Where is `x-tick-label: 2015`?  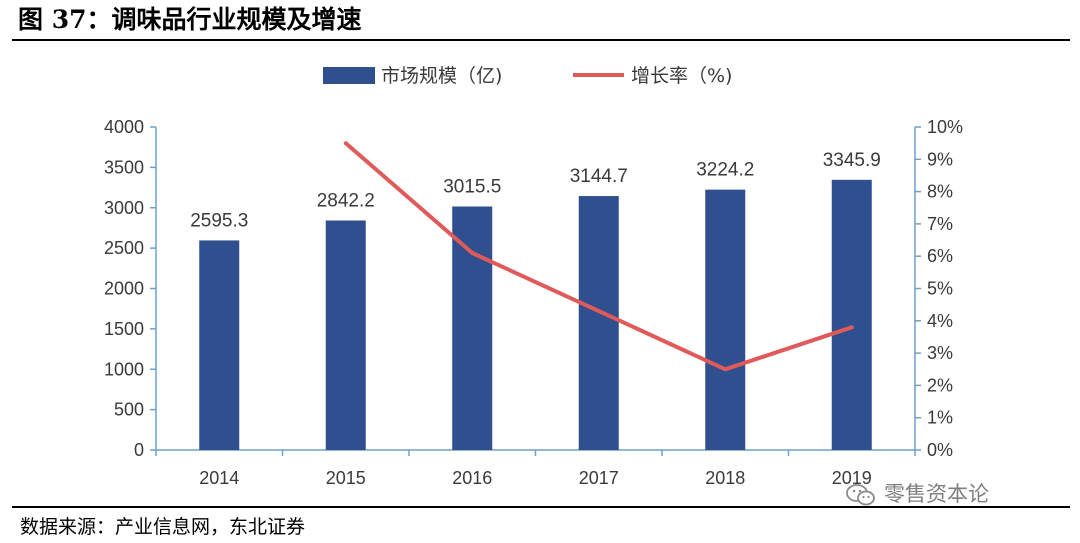
x-tick-label: 2015 is located at coordinates (346, 478).